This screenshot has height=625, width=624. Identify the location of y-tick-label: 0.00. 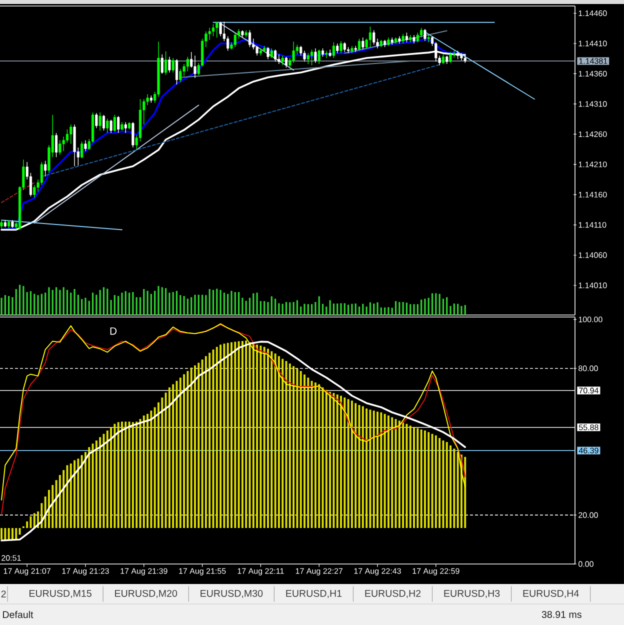
(586, 564).